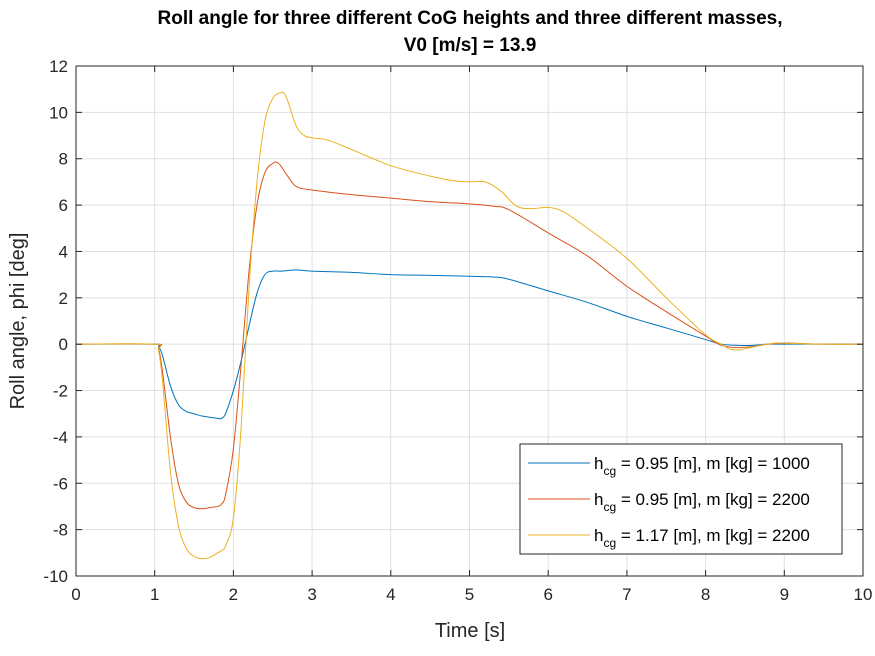  What do you see at coordinates (713, 463) in the screenshot?
I see `legend-label-rest: = 0.95 [m], m [kg] = 1000` at bounding box center [713, 463].